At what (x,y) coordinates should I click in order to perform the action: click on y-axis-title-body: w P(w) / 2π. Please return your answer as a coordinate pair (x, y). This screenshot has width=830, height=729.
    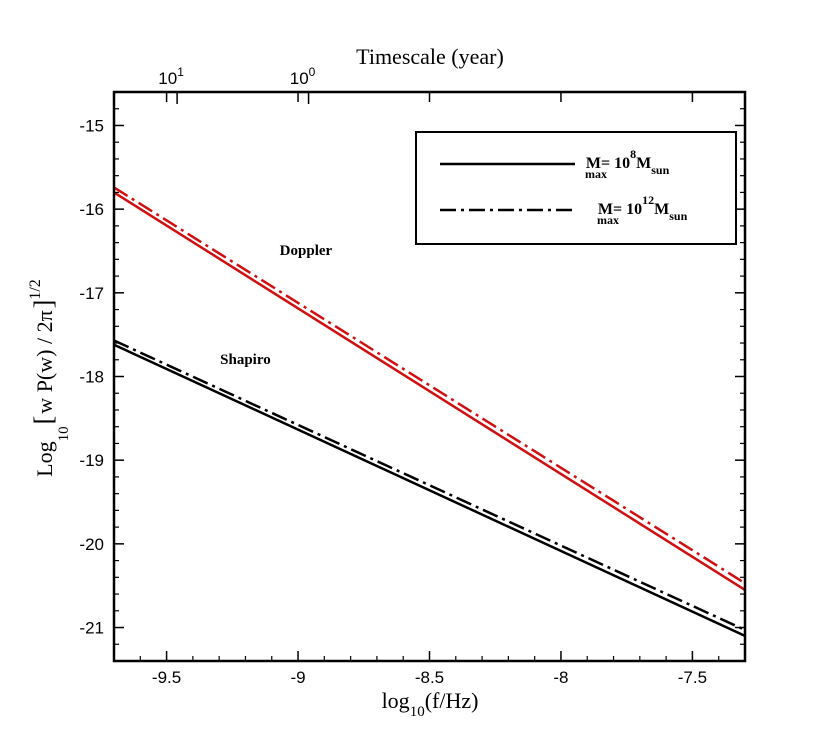
    Looking at the image, I should click on (44, 361).